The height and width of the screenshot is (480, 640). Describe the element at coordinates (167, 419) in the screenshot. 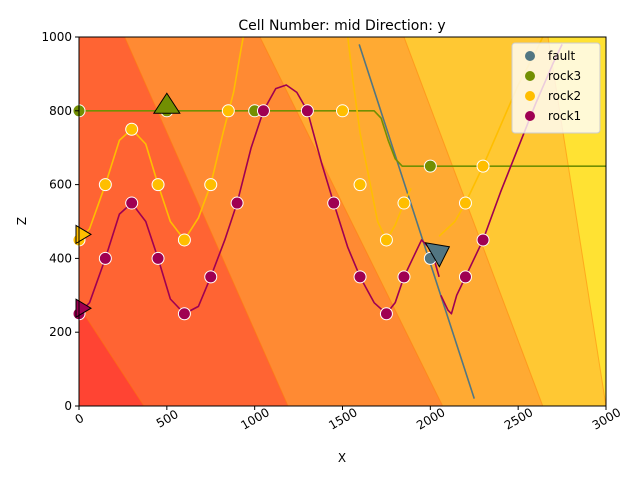

I see `x-tick-label: 500` at that location.